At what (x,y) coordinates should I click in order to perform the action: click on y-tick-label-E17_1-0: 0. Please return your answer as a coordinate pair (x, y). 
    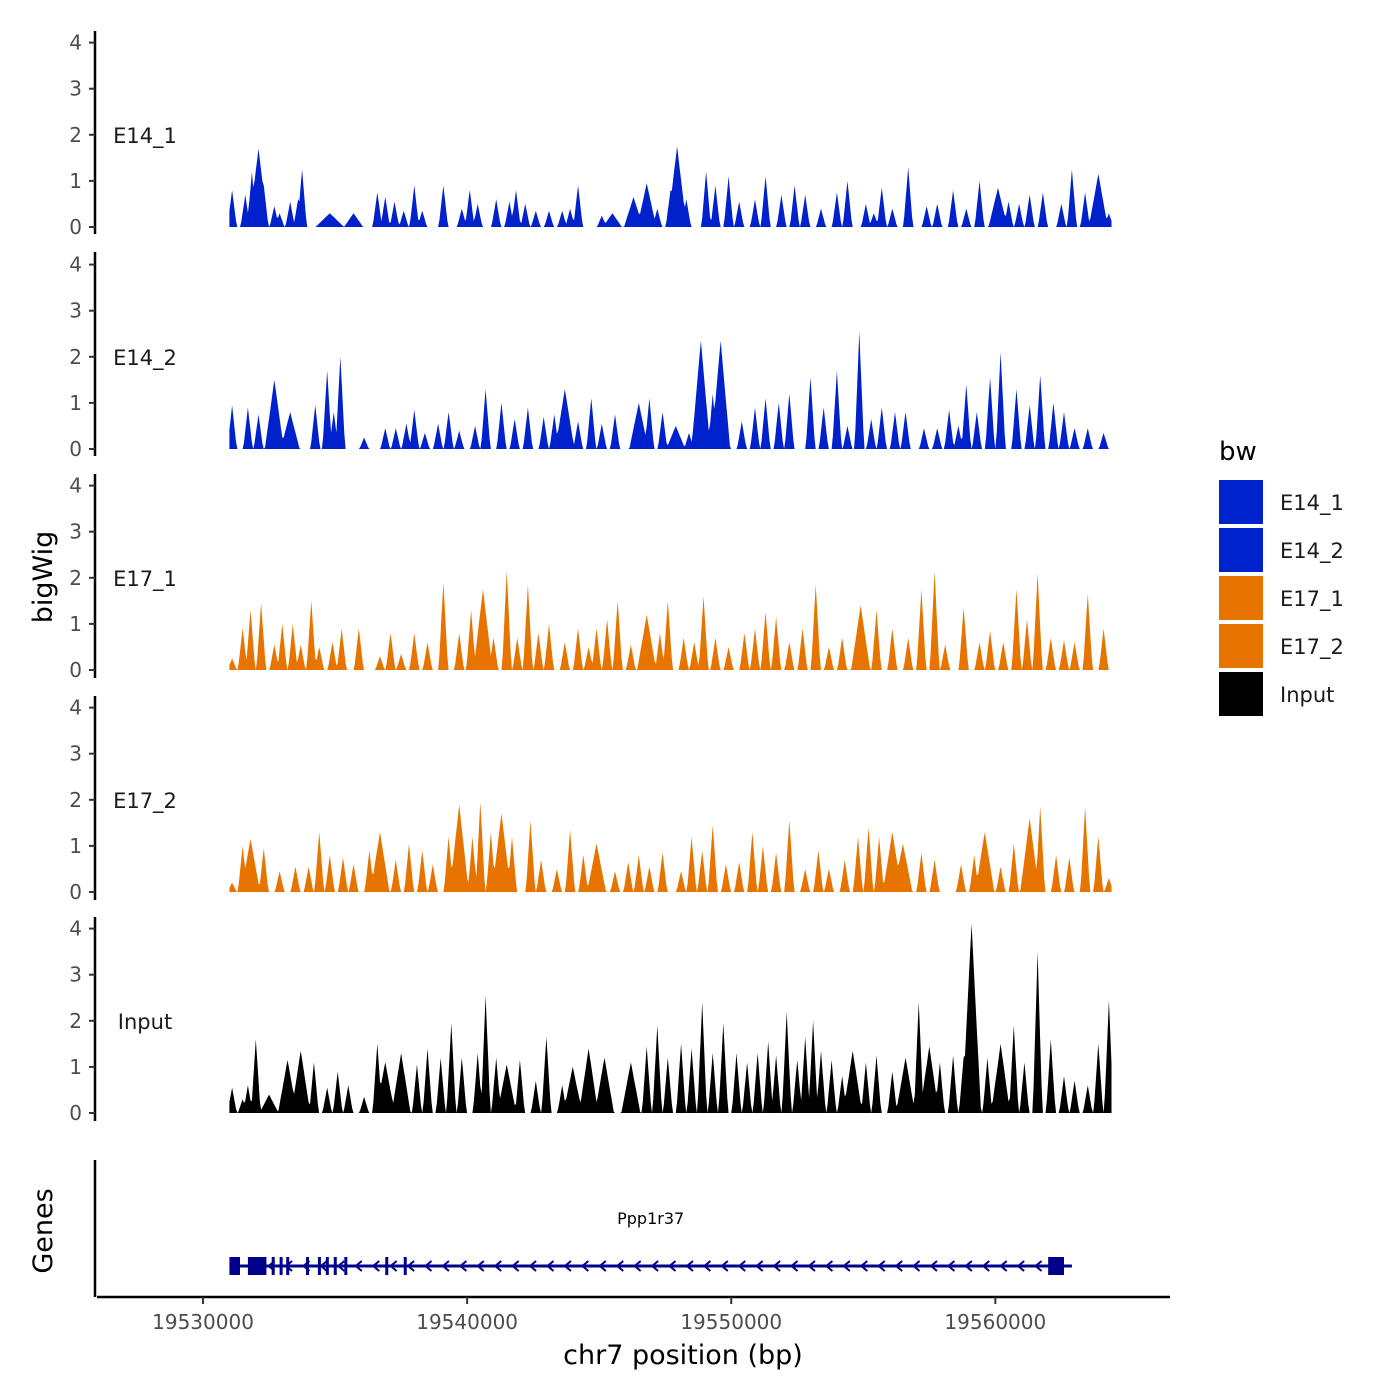
    Looking at the image, I should click on (75, 670).